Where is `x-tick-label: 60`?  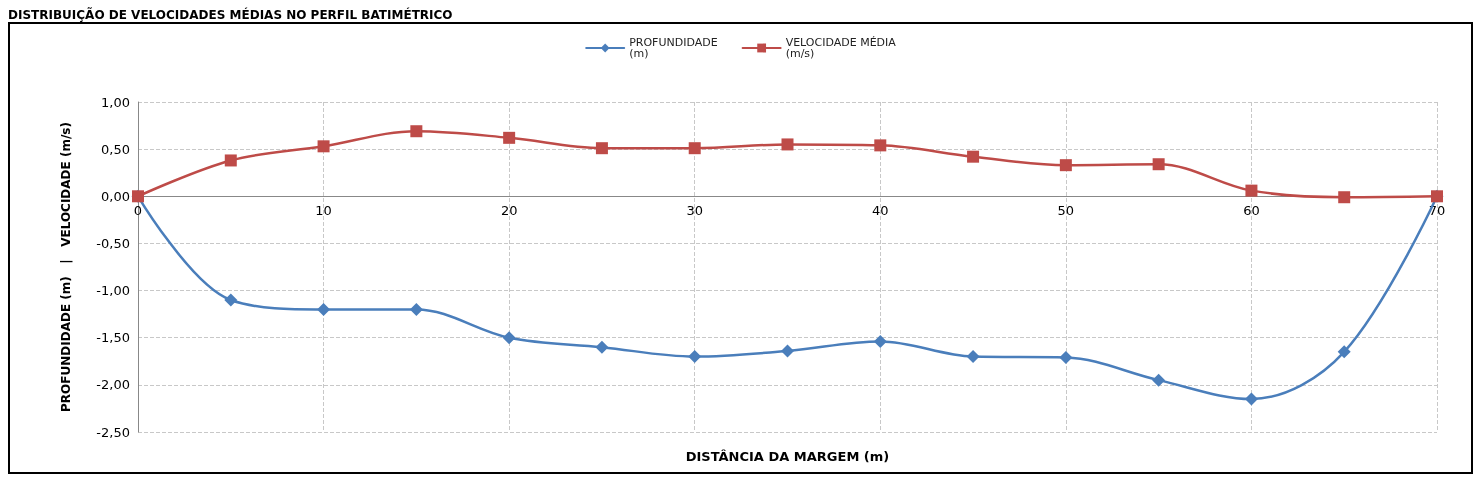 x-tick-label: 60 is located at coordinates (1251, 211).